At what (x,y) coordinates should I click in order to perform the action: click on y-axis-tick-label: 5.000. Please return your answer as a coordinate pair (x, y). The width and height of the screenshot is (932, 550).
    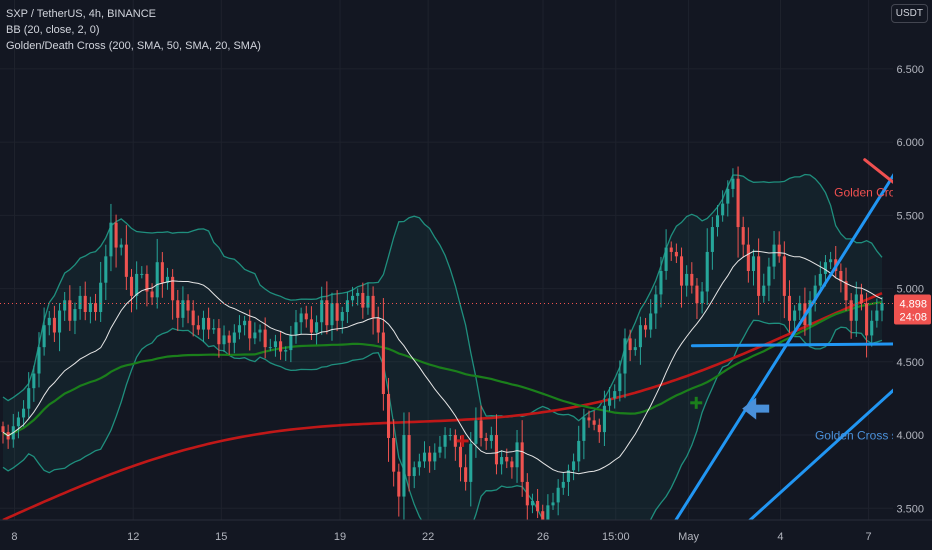
    Looking at the image, I should click on (910, 290).